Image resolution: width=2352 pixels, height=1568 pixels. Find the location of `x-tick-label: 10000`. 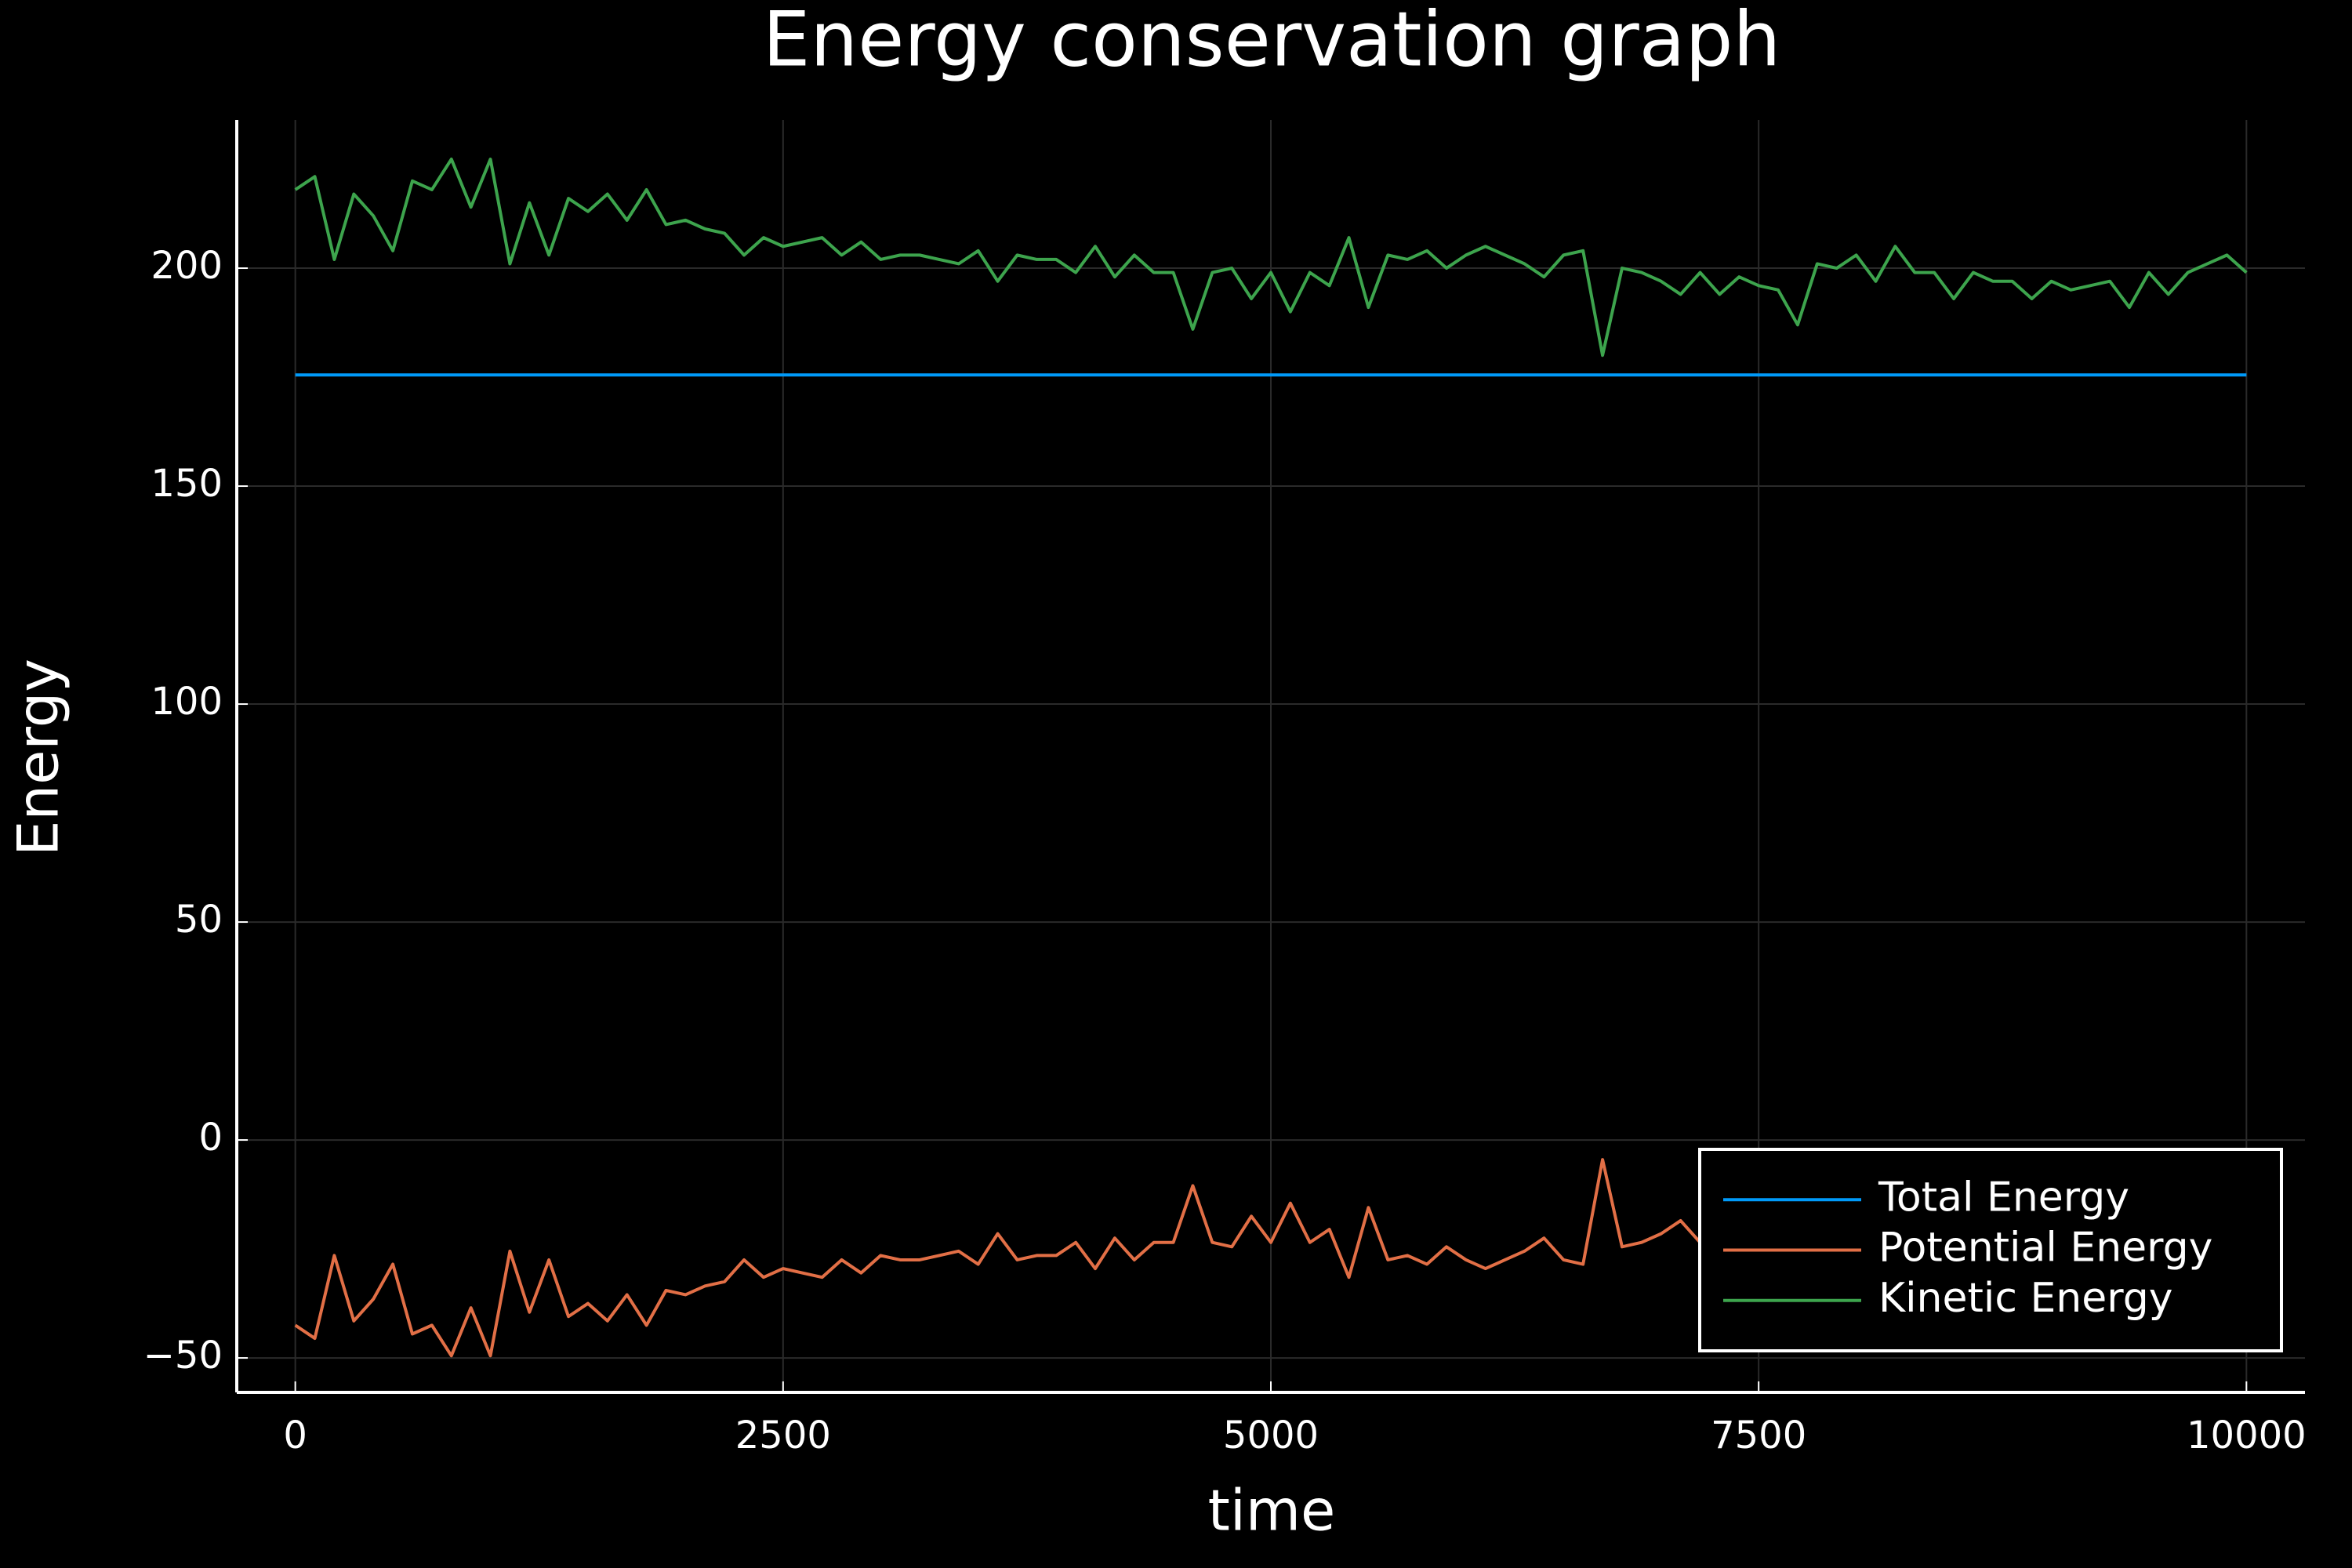

x-tick-label: 10000 is located at coordinates (2247, 1435).